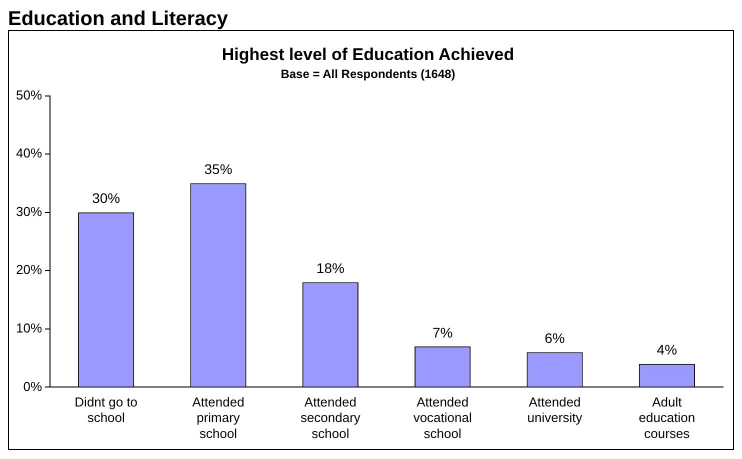 This screenshot has height=459, width=742. What do you see at coordinates (442, 417) in the screenshot?
I see `x-tick-label: Attended vocational school` at bounding box center [442, 417].